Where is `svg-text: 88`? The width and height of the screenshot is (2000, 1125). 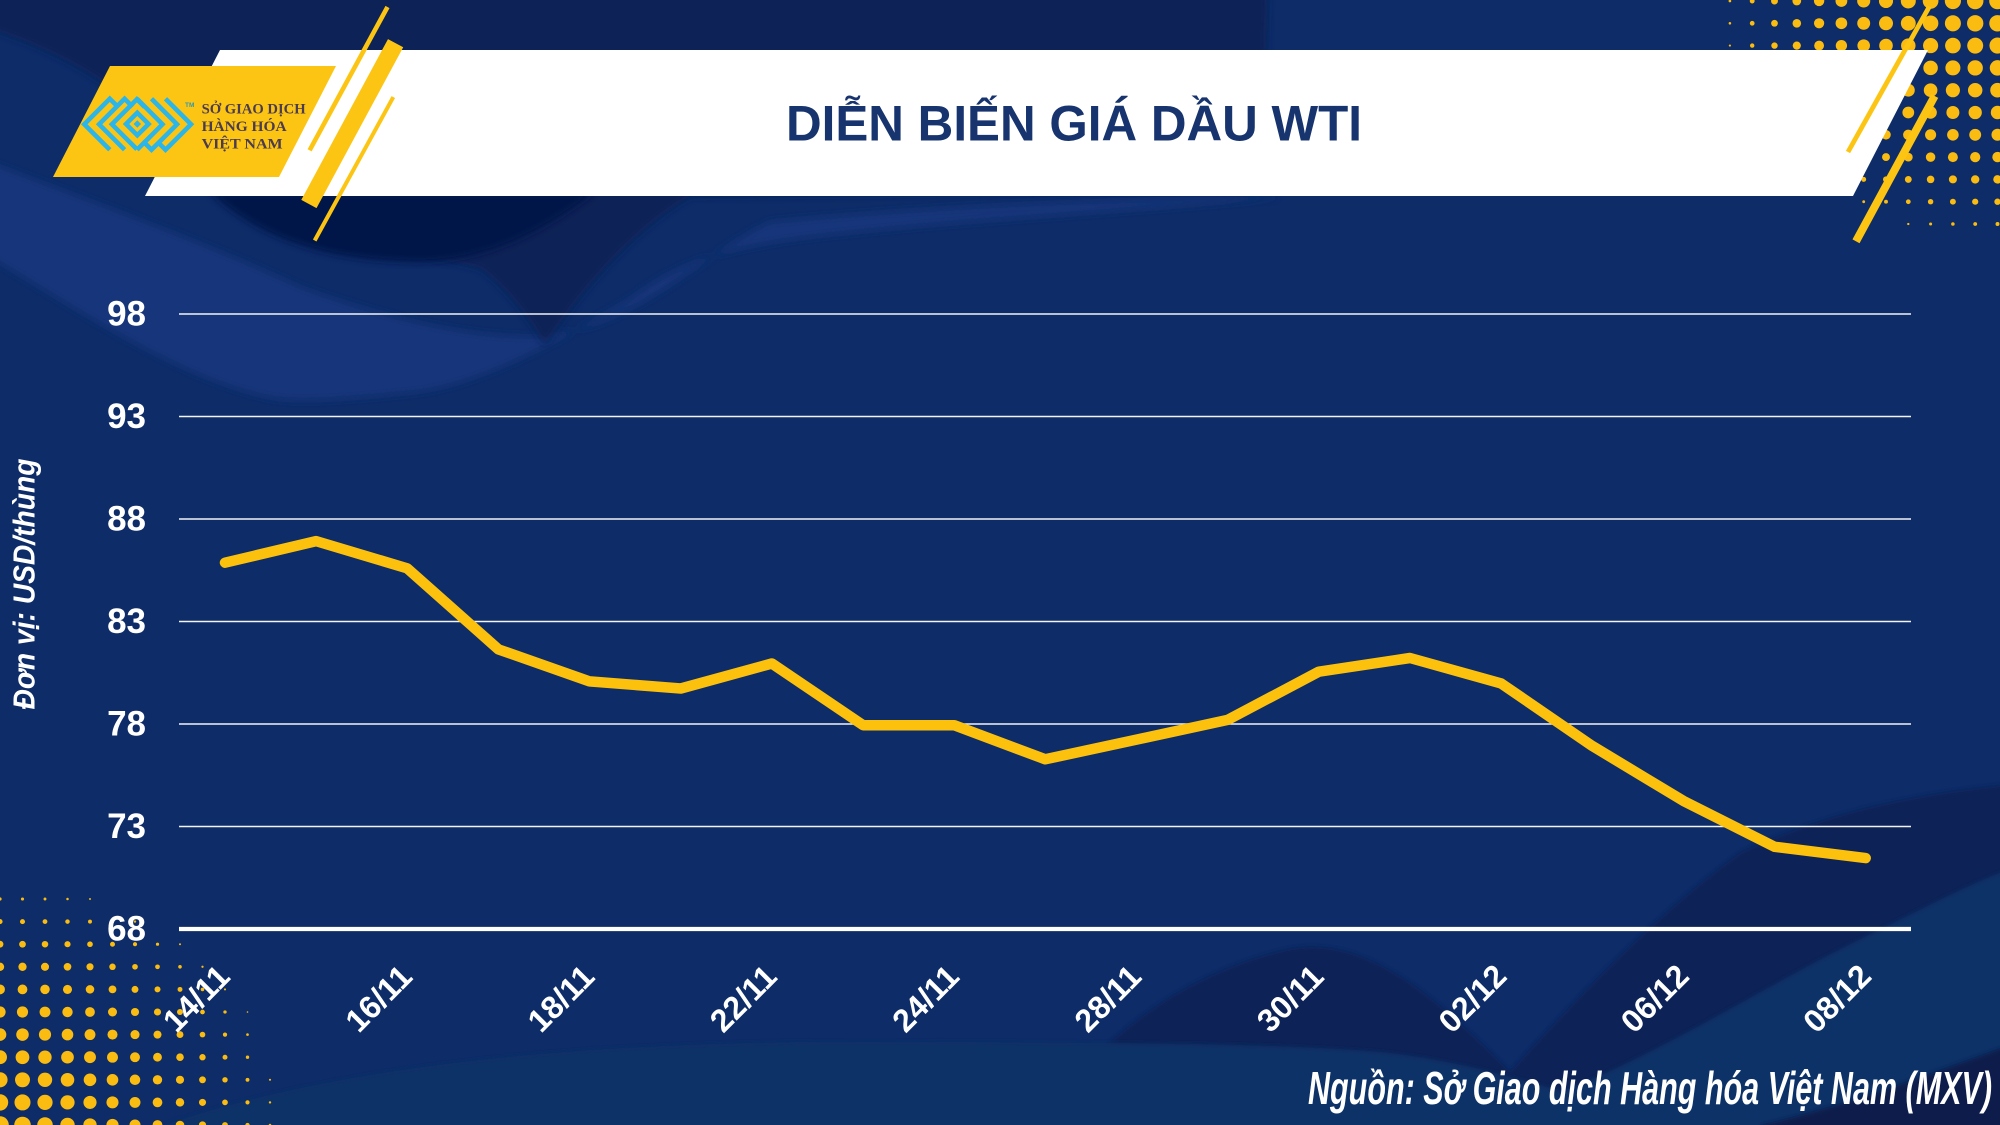 svg-text: 88 is located at coordinates (126, 519).